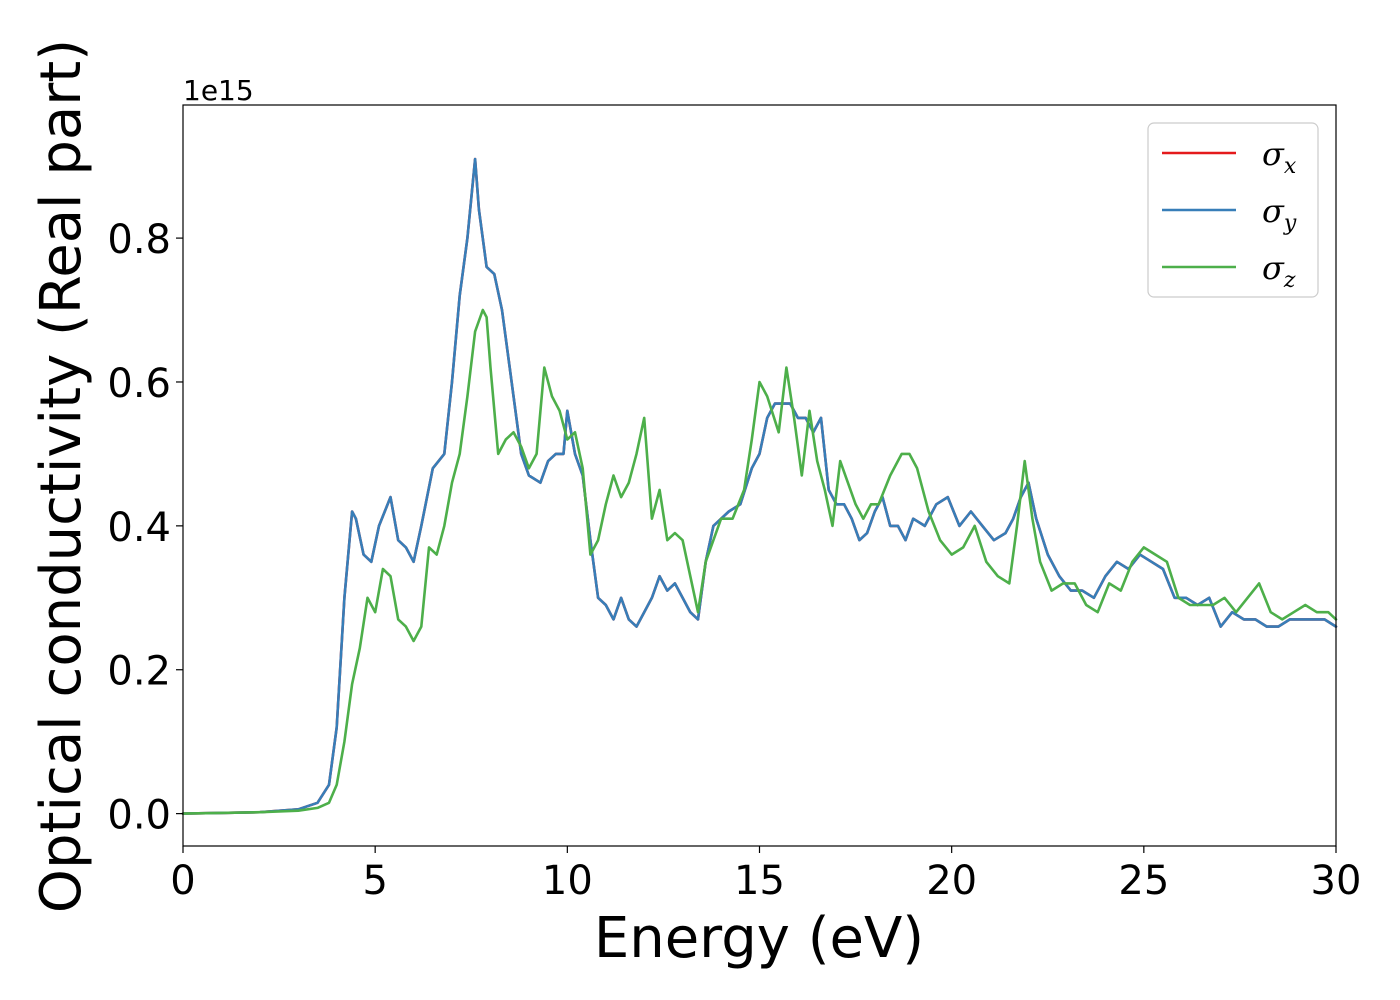 This screenshot has width=1400, height=1000. What do you see at coordinates (567, 881) in the screenshot?
I see `x-tick-label: 10` at bounding box center [567, 881].